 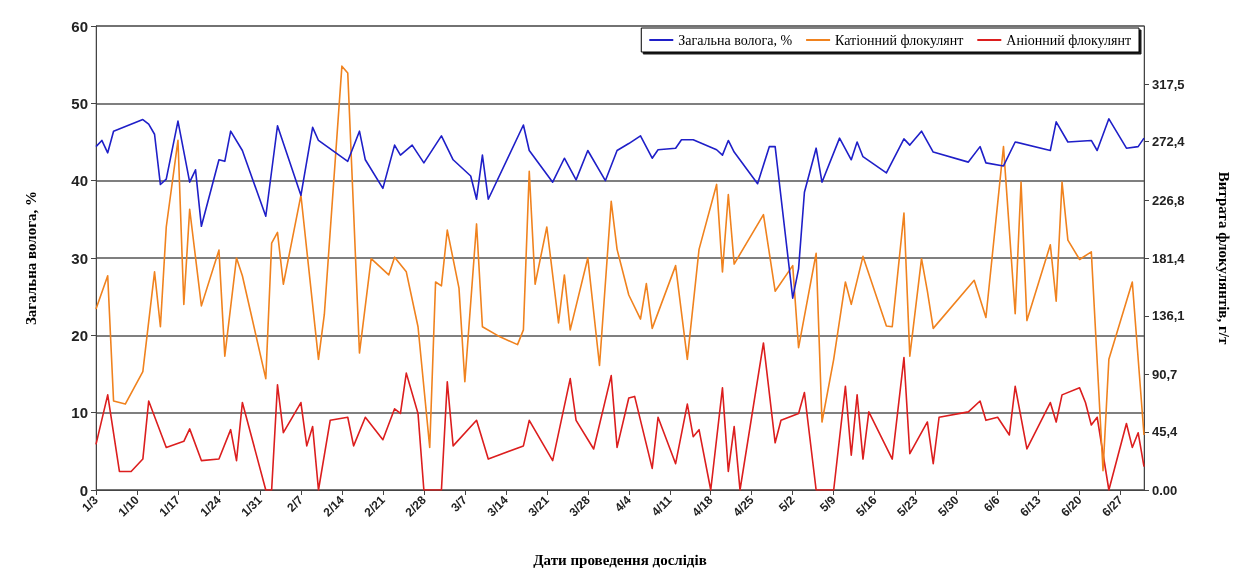 What do you see at coordinates (1069, 40) in the screenshot?
I see `legend-label: Аніонний флокулянт` at bounding box center [1069, 40].